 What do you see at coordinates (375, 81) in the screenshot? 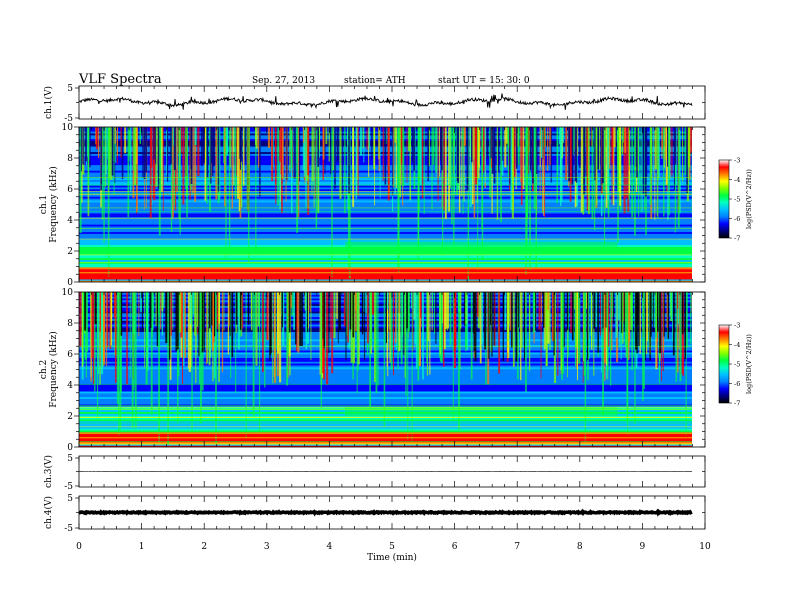
I see `station-label: station= ATH` at bounding box center [375, 81].